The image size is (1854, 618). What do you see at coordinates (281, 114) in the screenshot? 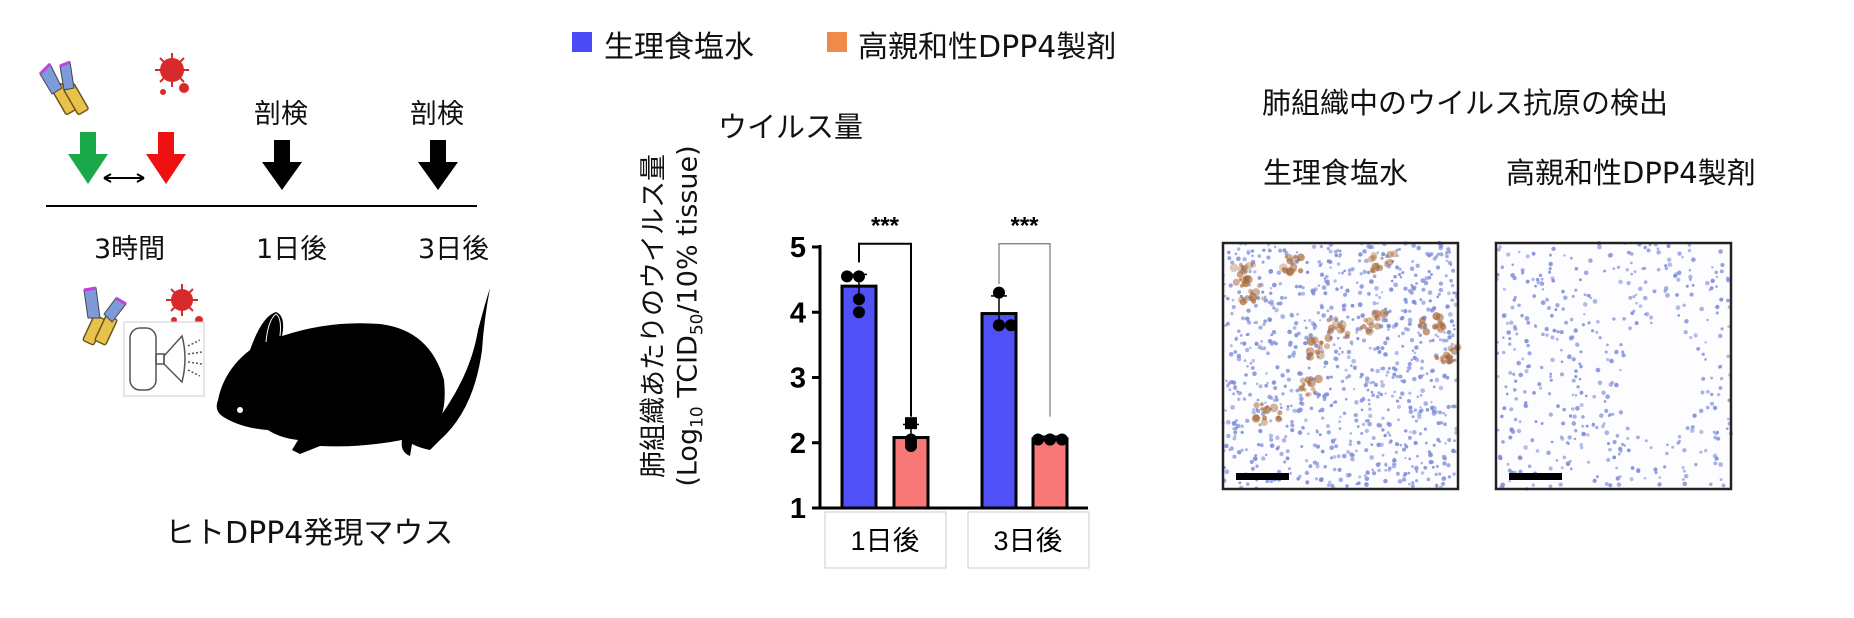
I see `event-label-necropsy-day1: 剖検` at bounding box center [281, 114].